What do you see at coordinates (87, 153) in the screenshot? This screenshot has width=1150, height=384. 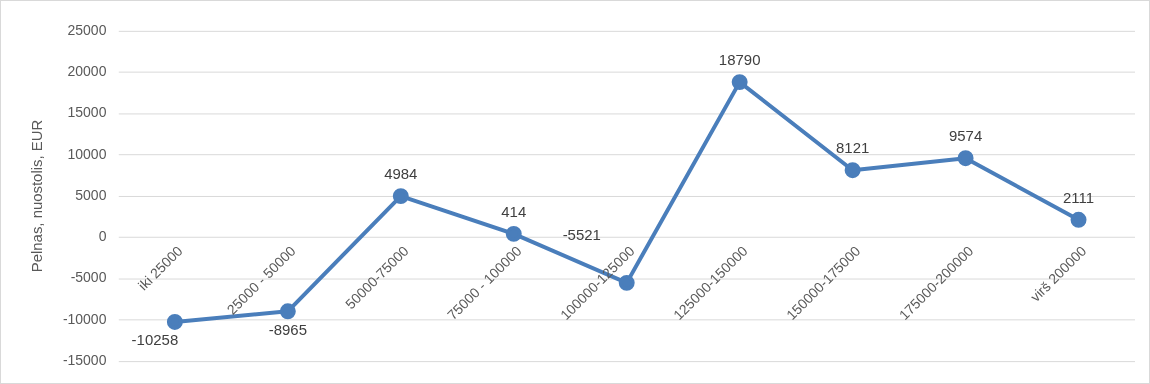 I see `y-tick-label: 10000` at bounding box center [87, 153].